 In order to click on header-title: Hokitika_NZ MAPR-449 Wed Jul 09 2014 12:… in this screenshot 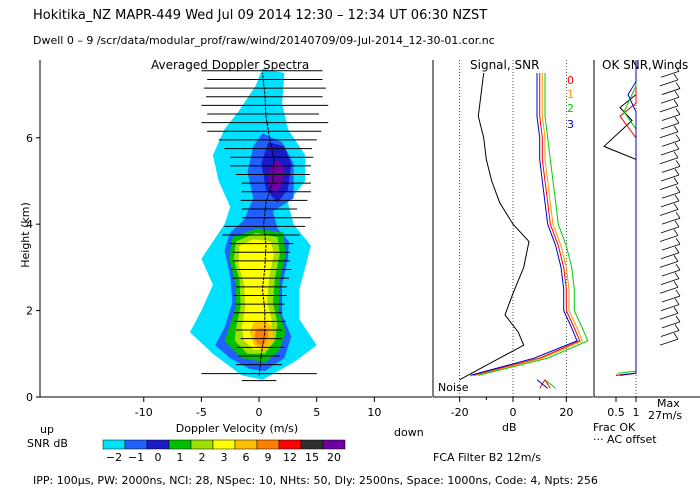, I will do `click(260, 15)`.